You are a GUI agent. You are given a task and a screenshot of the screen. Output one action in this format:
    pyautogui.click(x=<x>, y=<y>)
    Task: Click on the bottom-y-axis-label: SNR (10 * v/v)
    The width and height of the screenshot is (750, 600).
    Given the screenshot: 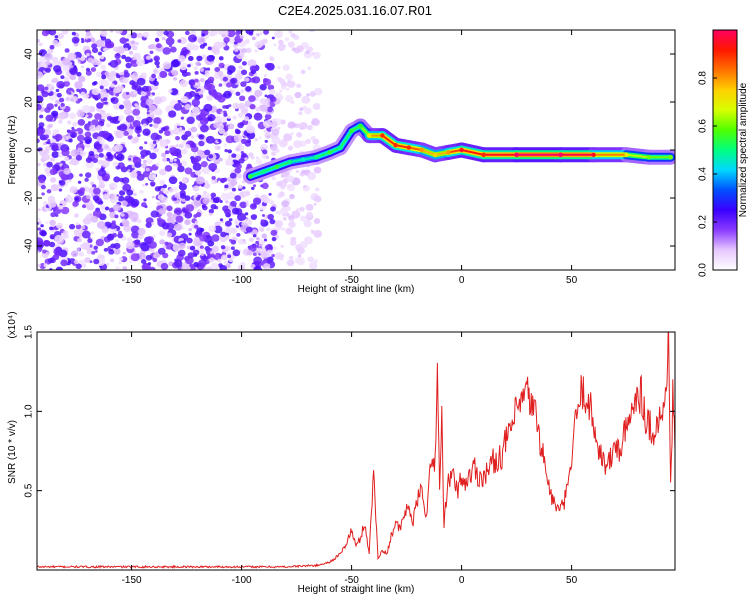 What is the action you would take?
    pyautogui.click(x=12, y=452)
    